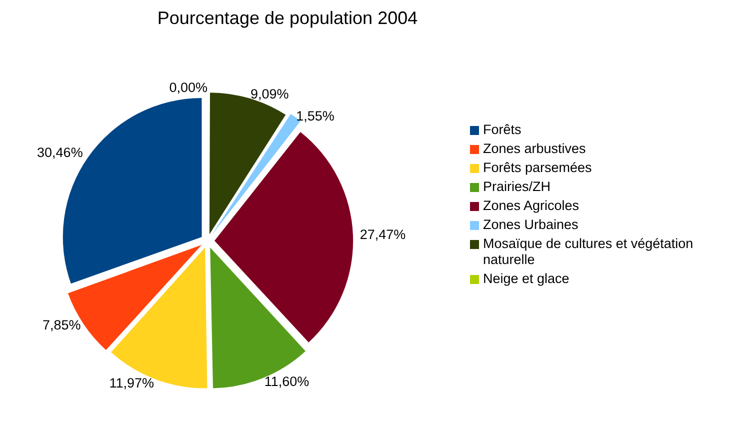  Describe the element at coordinates (537, 168) in the screenshot. I see `legend-label: Forêts parsemées` at that location.